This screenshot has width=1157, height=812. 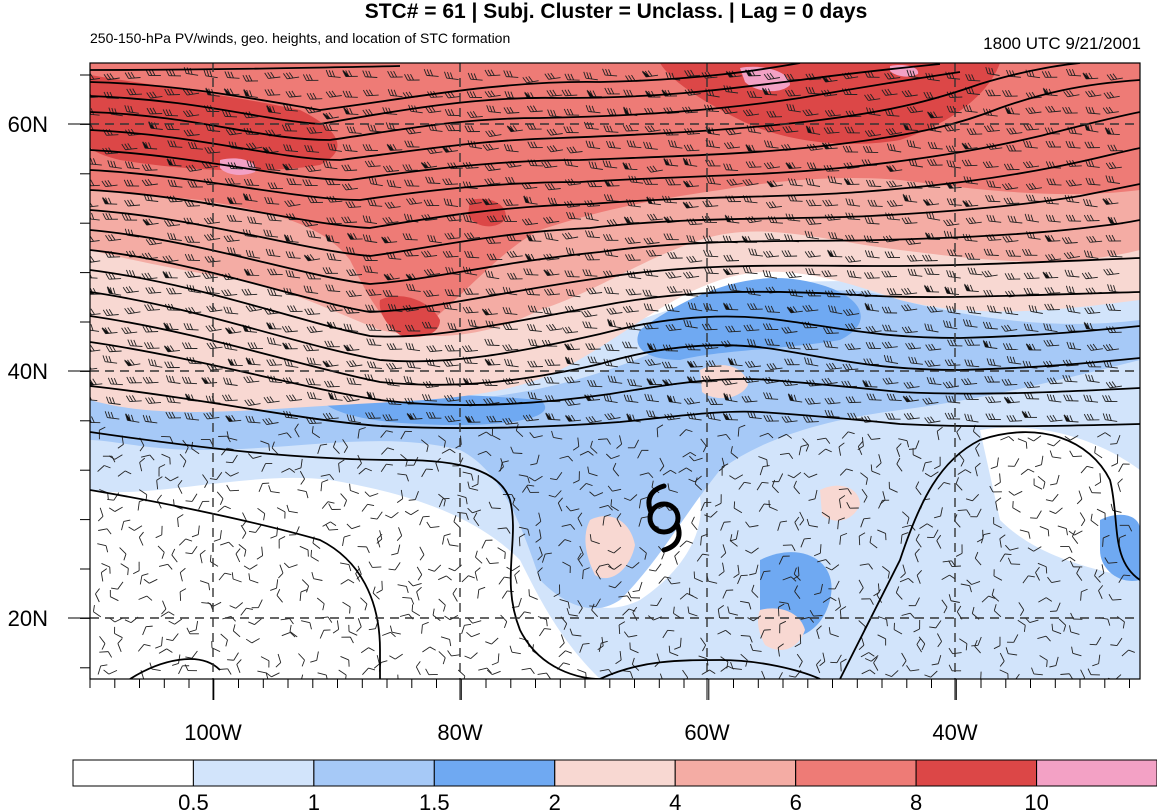 What do you see at coordinates (856, 773) in the screenshot?
I see `colorbar-swatch` at bounding box center [856, 773].